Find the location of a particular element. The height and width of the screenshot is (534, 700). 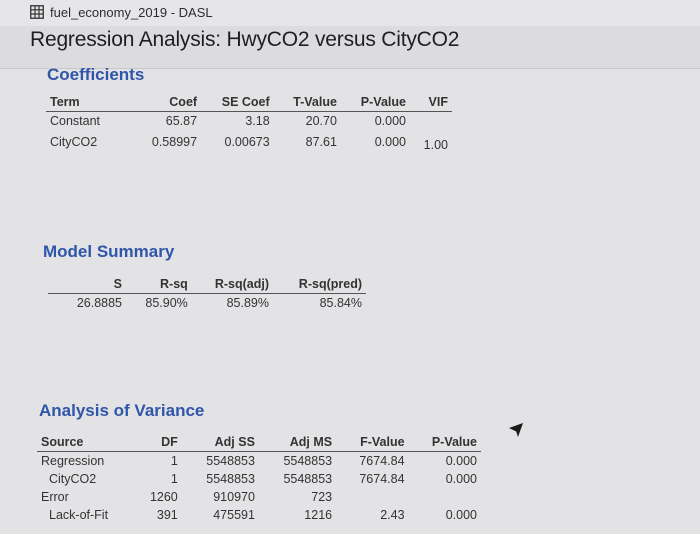

table-cell: 20.70 is located at coordinates (321, 121).